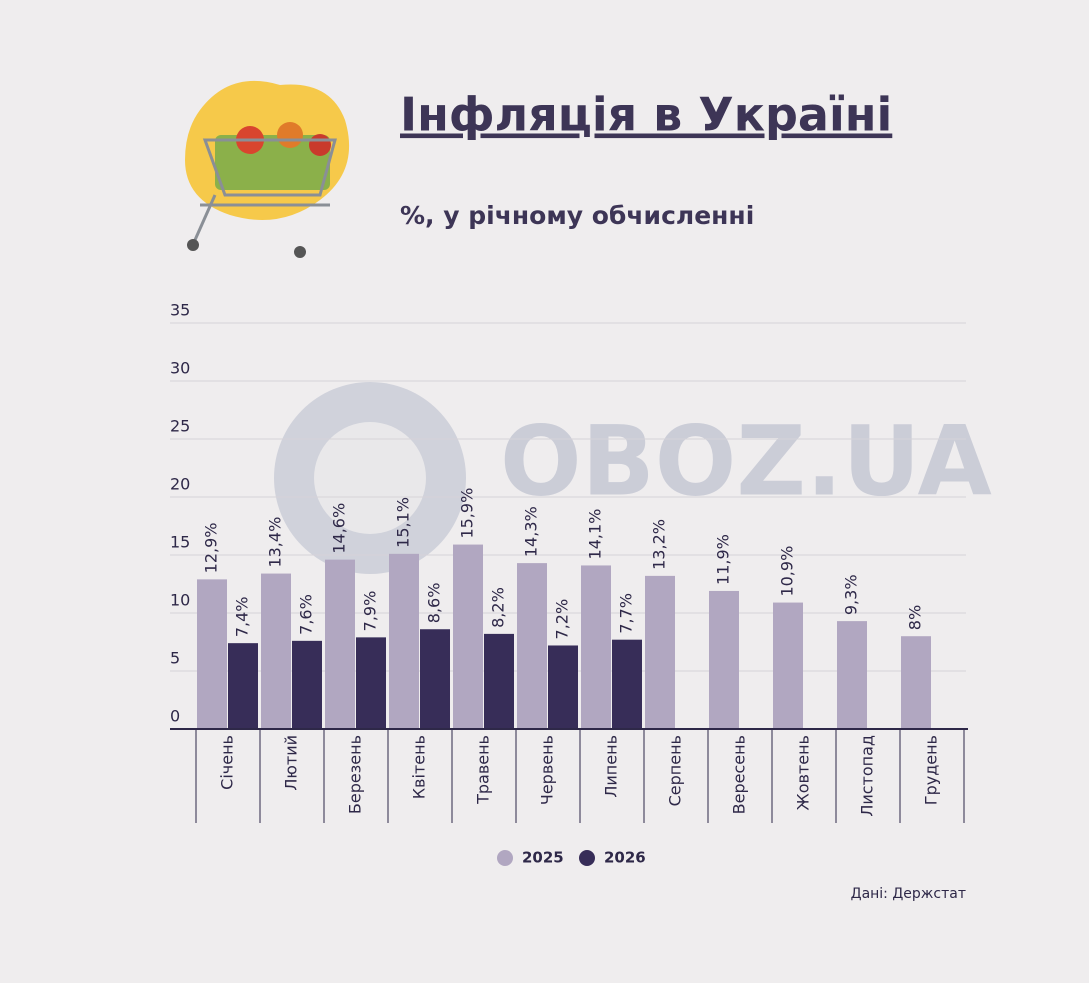 The height and width of the screenshot is (983, 1089). Describe the element at coordinates (483, 770) in the screenshot. I see `x-tick-label: Травень` at that location.